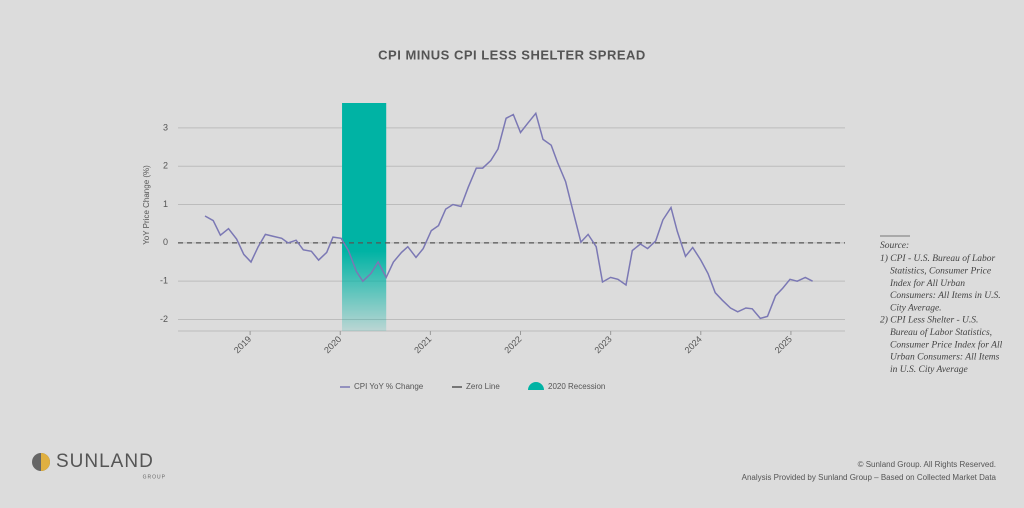  I want to click on y-tick-label: 0, so click(165, 242).